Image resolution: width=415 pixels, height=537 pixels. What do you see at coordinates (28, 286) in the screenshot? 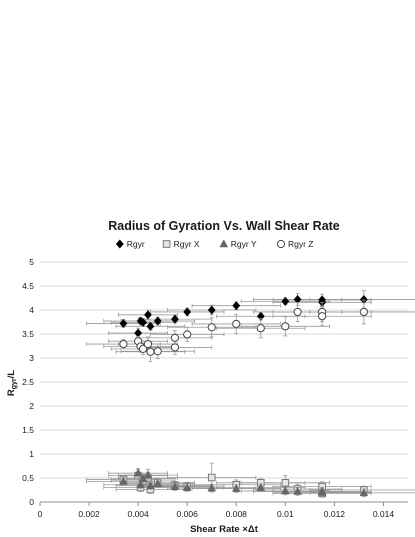
I see `y-tick-label: 4.5` at bounding box center [28, 286].